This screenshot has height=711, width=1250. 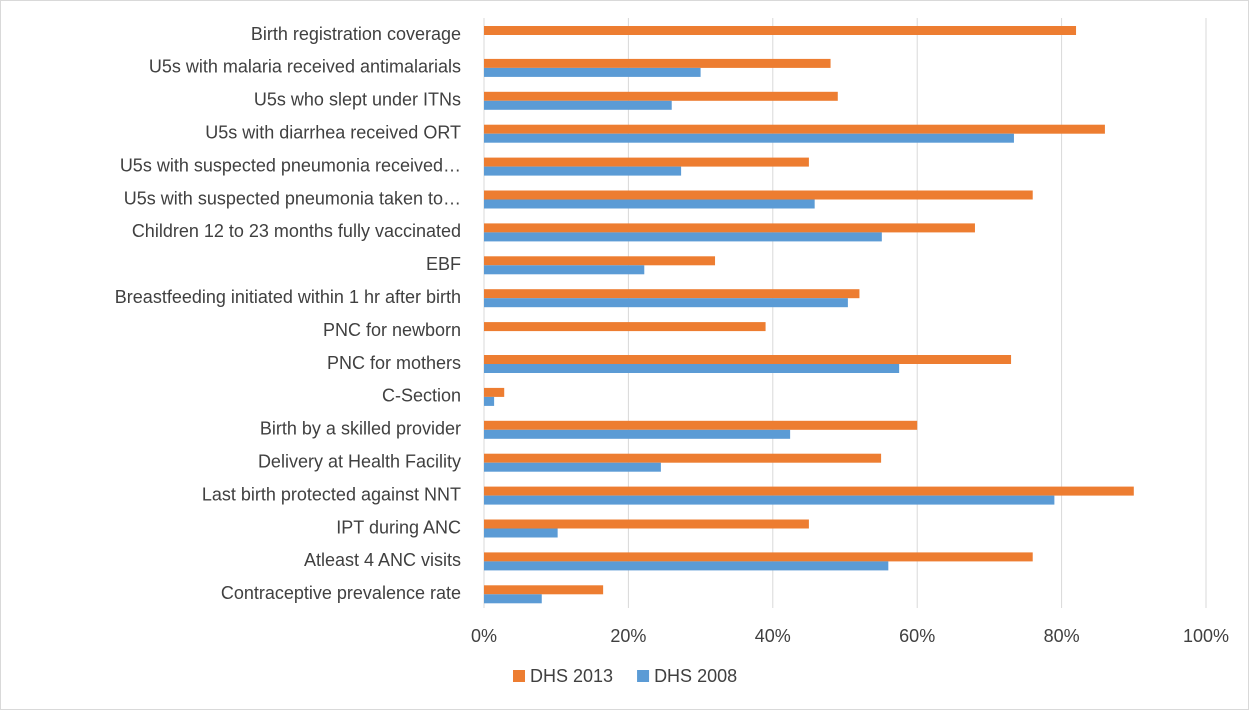 I want to click on y-tick-label: U5s with malaria received antimalarials, so click(x=305, y=67).